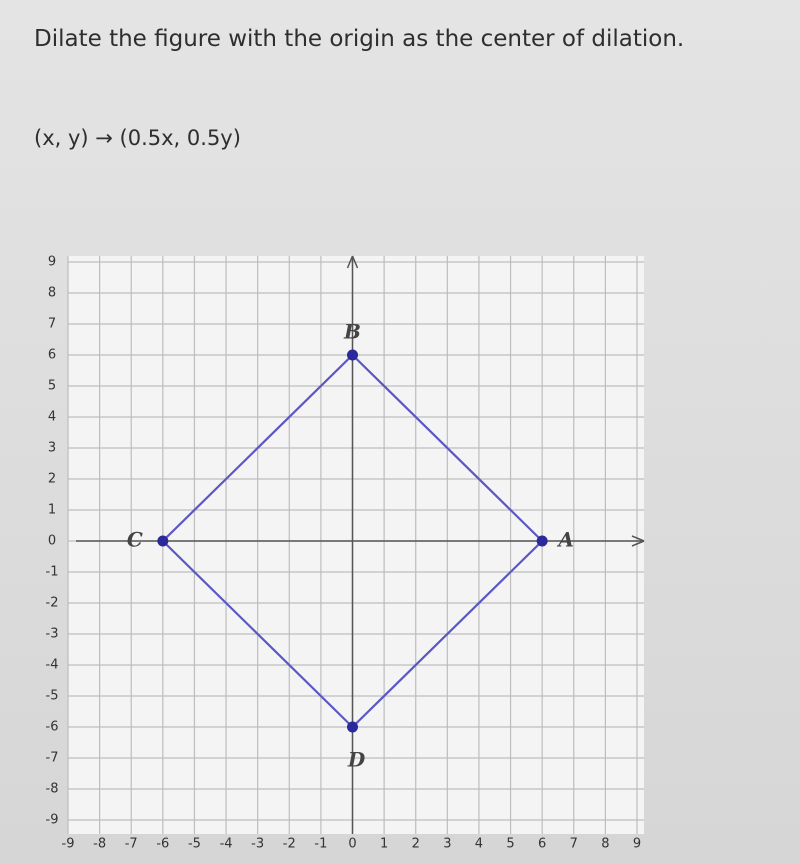 The height and width of the screenshot is (864, 800). Describe the element at coordinates (135, 540) in the screenshot. I see `vertex-label: C` at that location.